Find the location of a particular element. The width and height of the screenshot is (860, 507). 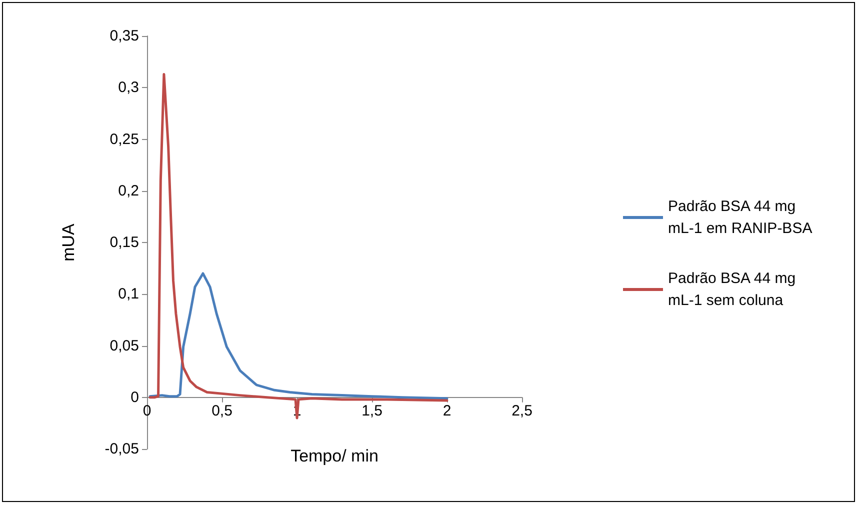

x-tick-label: 2 is located at coordinates (447, 411).